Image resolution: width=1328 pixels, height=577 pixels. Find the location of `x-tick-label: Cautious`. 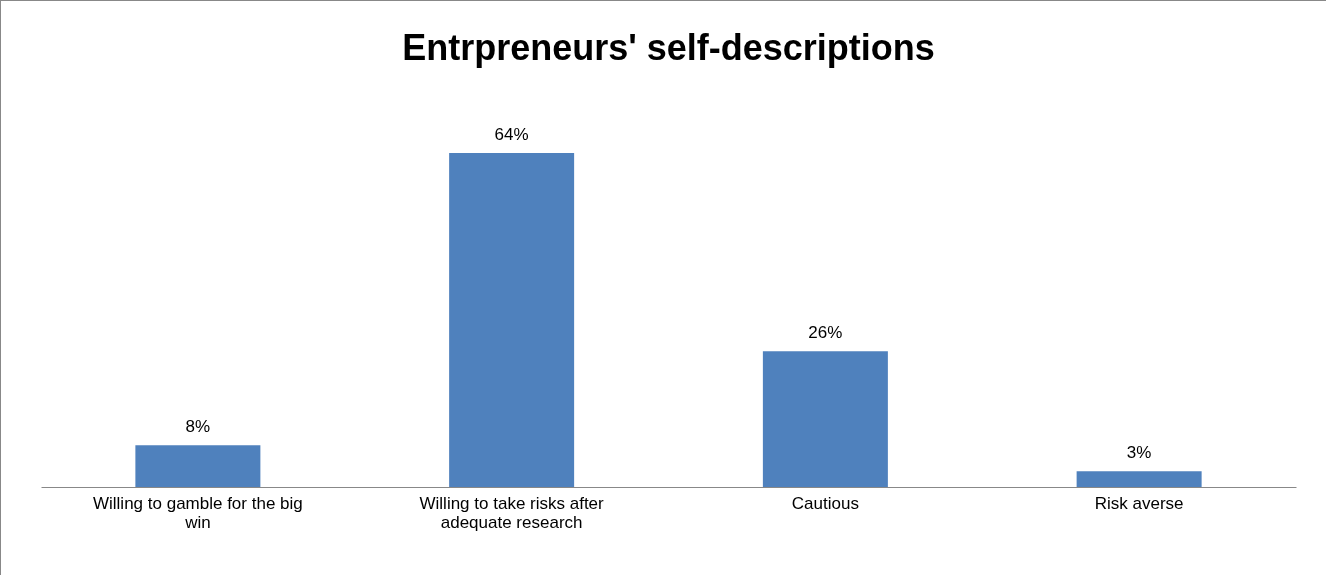

x-tick-label: Cautious is located at coordinates (825, 503).